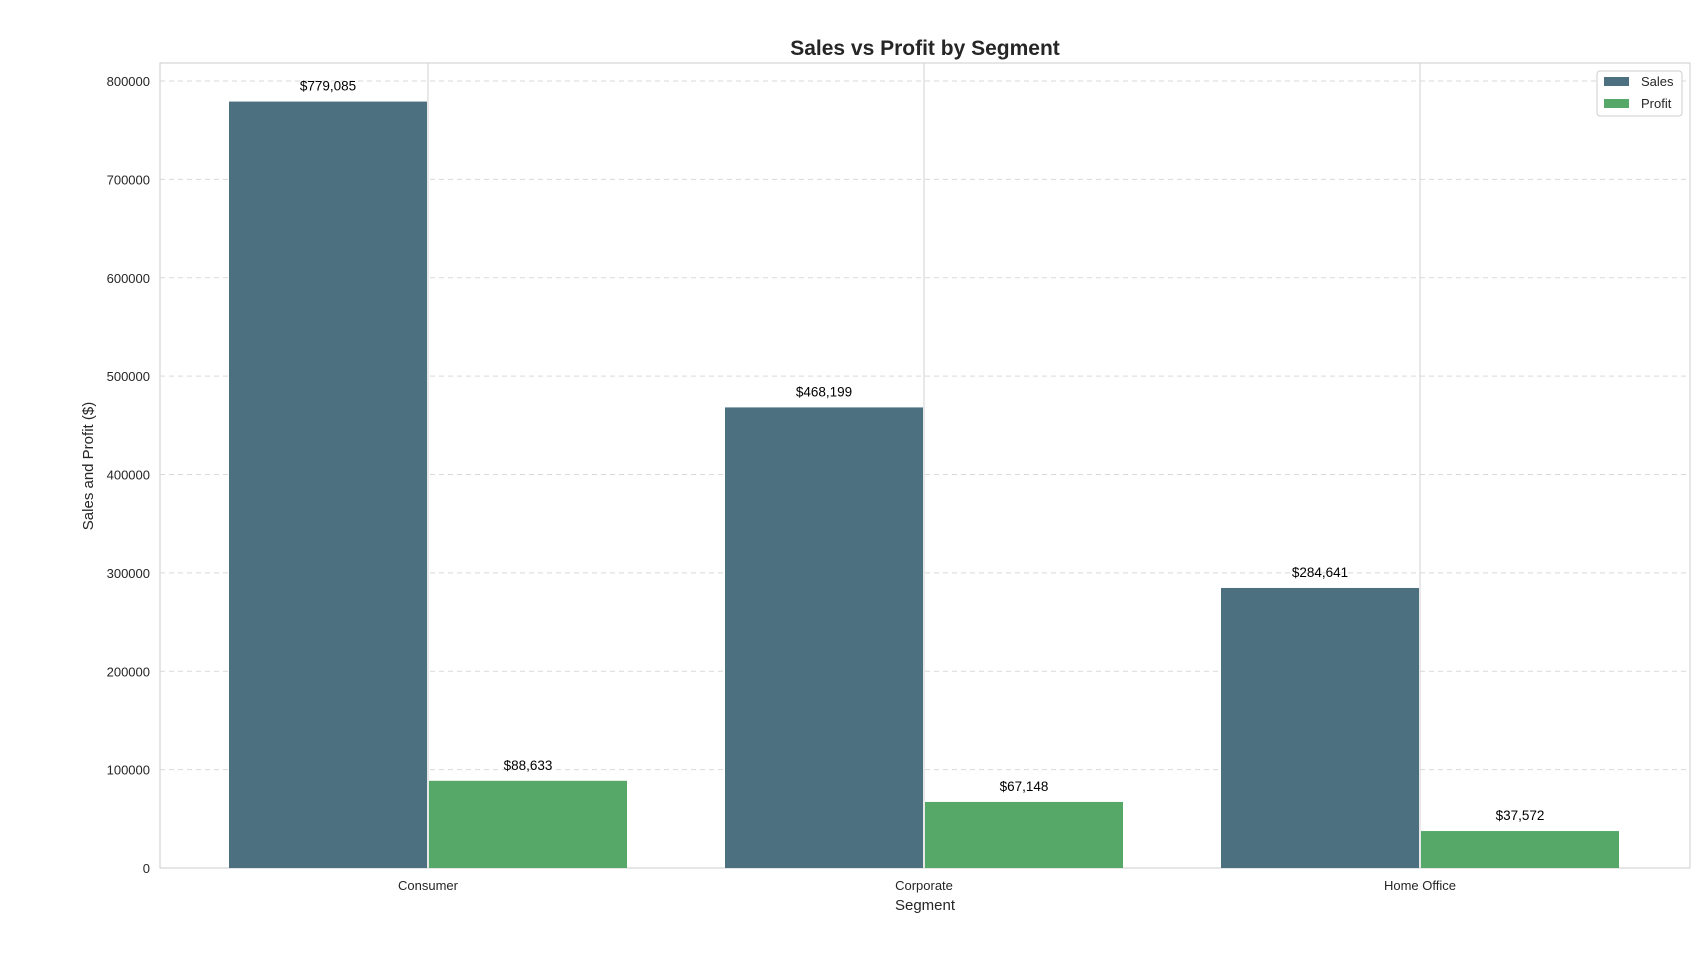 Image resolution: width=1706 pixels, height=958 pixels. Describe the element at coordinates (128, 81) in the screenshot. I see `y-tick-label: 800000` at that location.